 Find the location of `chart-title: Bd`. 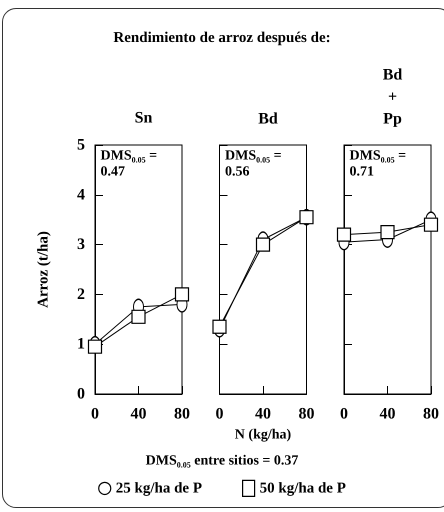

chart-title: Bd is located at coordinates (268, 119).